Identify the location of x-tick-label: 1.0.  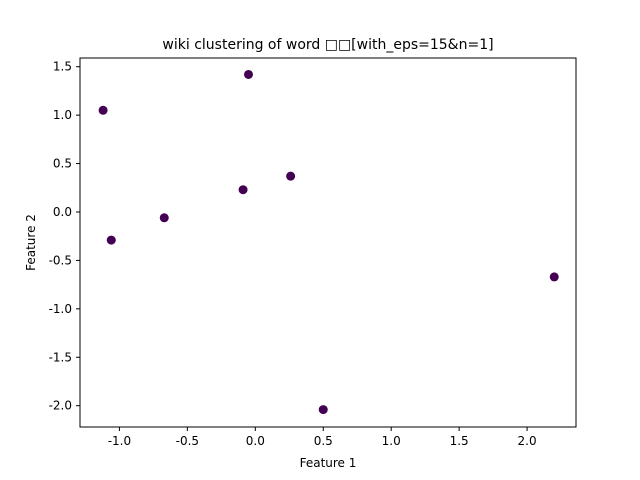
(391, 441).